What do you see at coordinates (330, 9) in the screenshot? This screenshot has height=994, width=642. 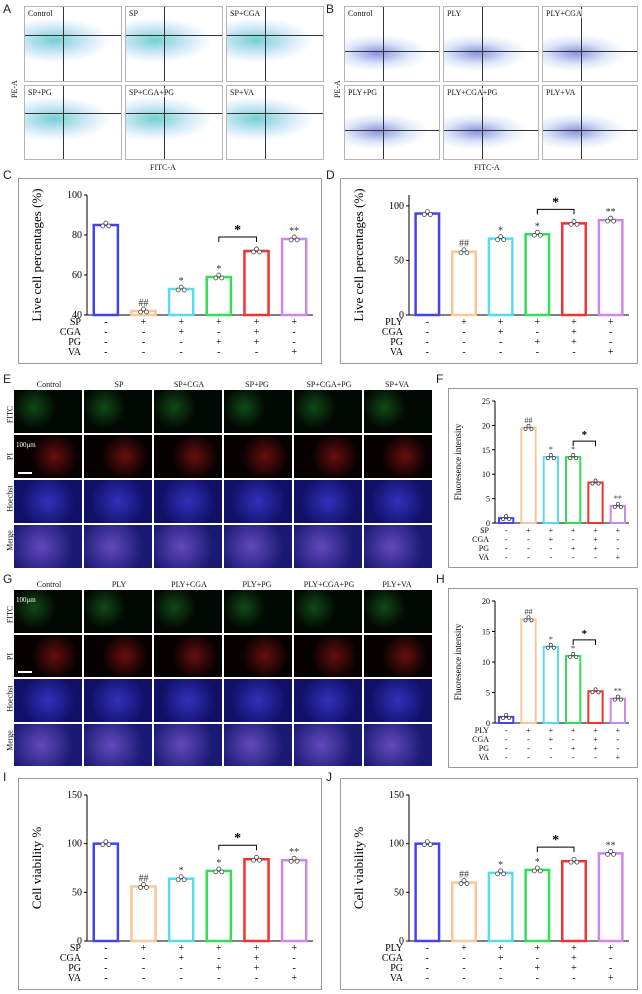 I see `panel-letter-b: B` at bounding box center [330, 9].